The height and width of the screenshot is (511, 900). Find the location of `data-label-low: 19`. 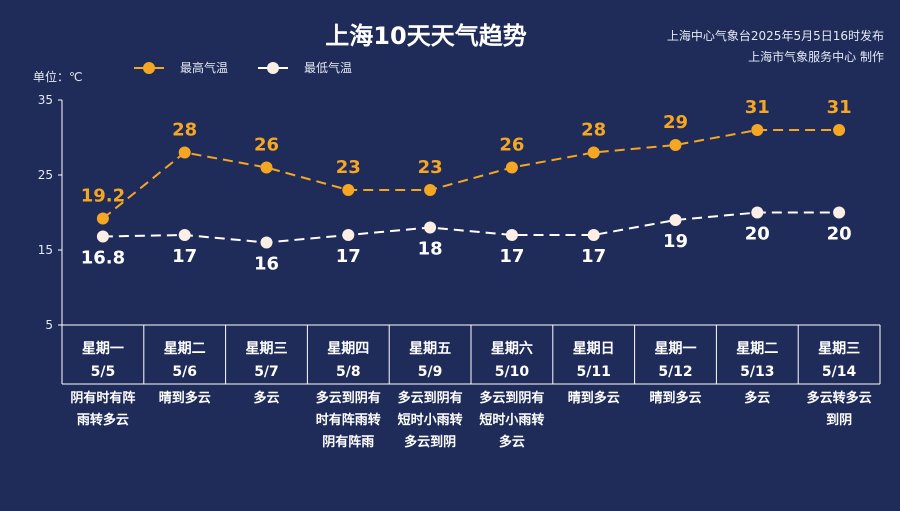

data-label-low: 19 is located at coordinates (675, 241).